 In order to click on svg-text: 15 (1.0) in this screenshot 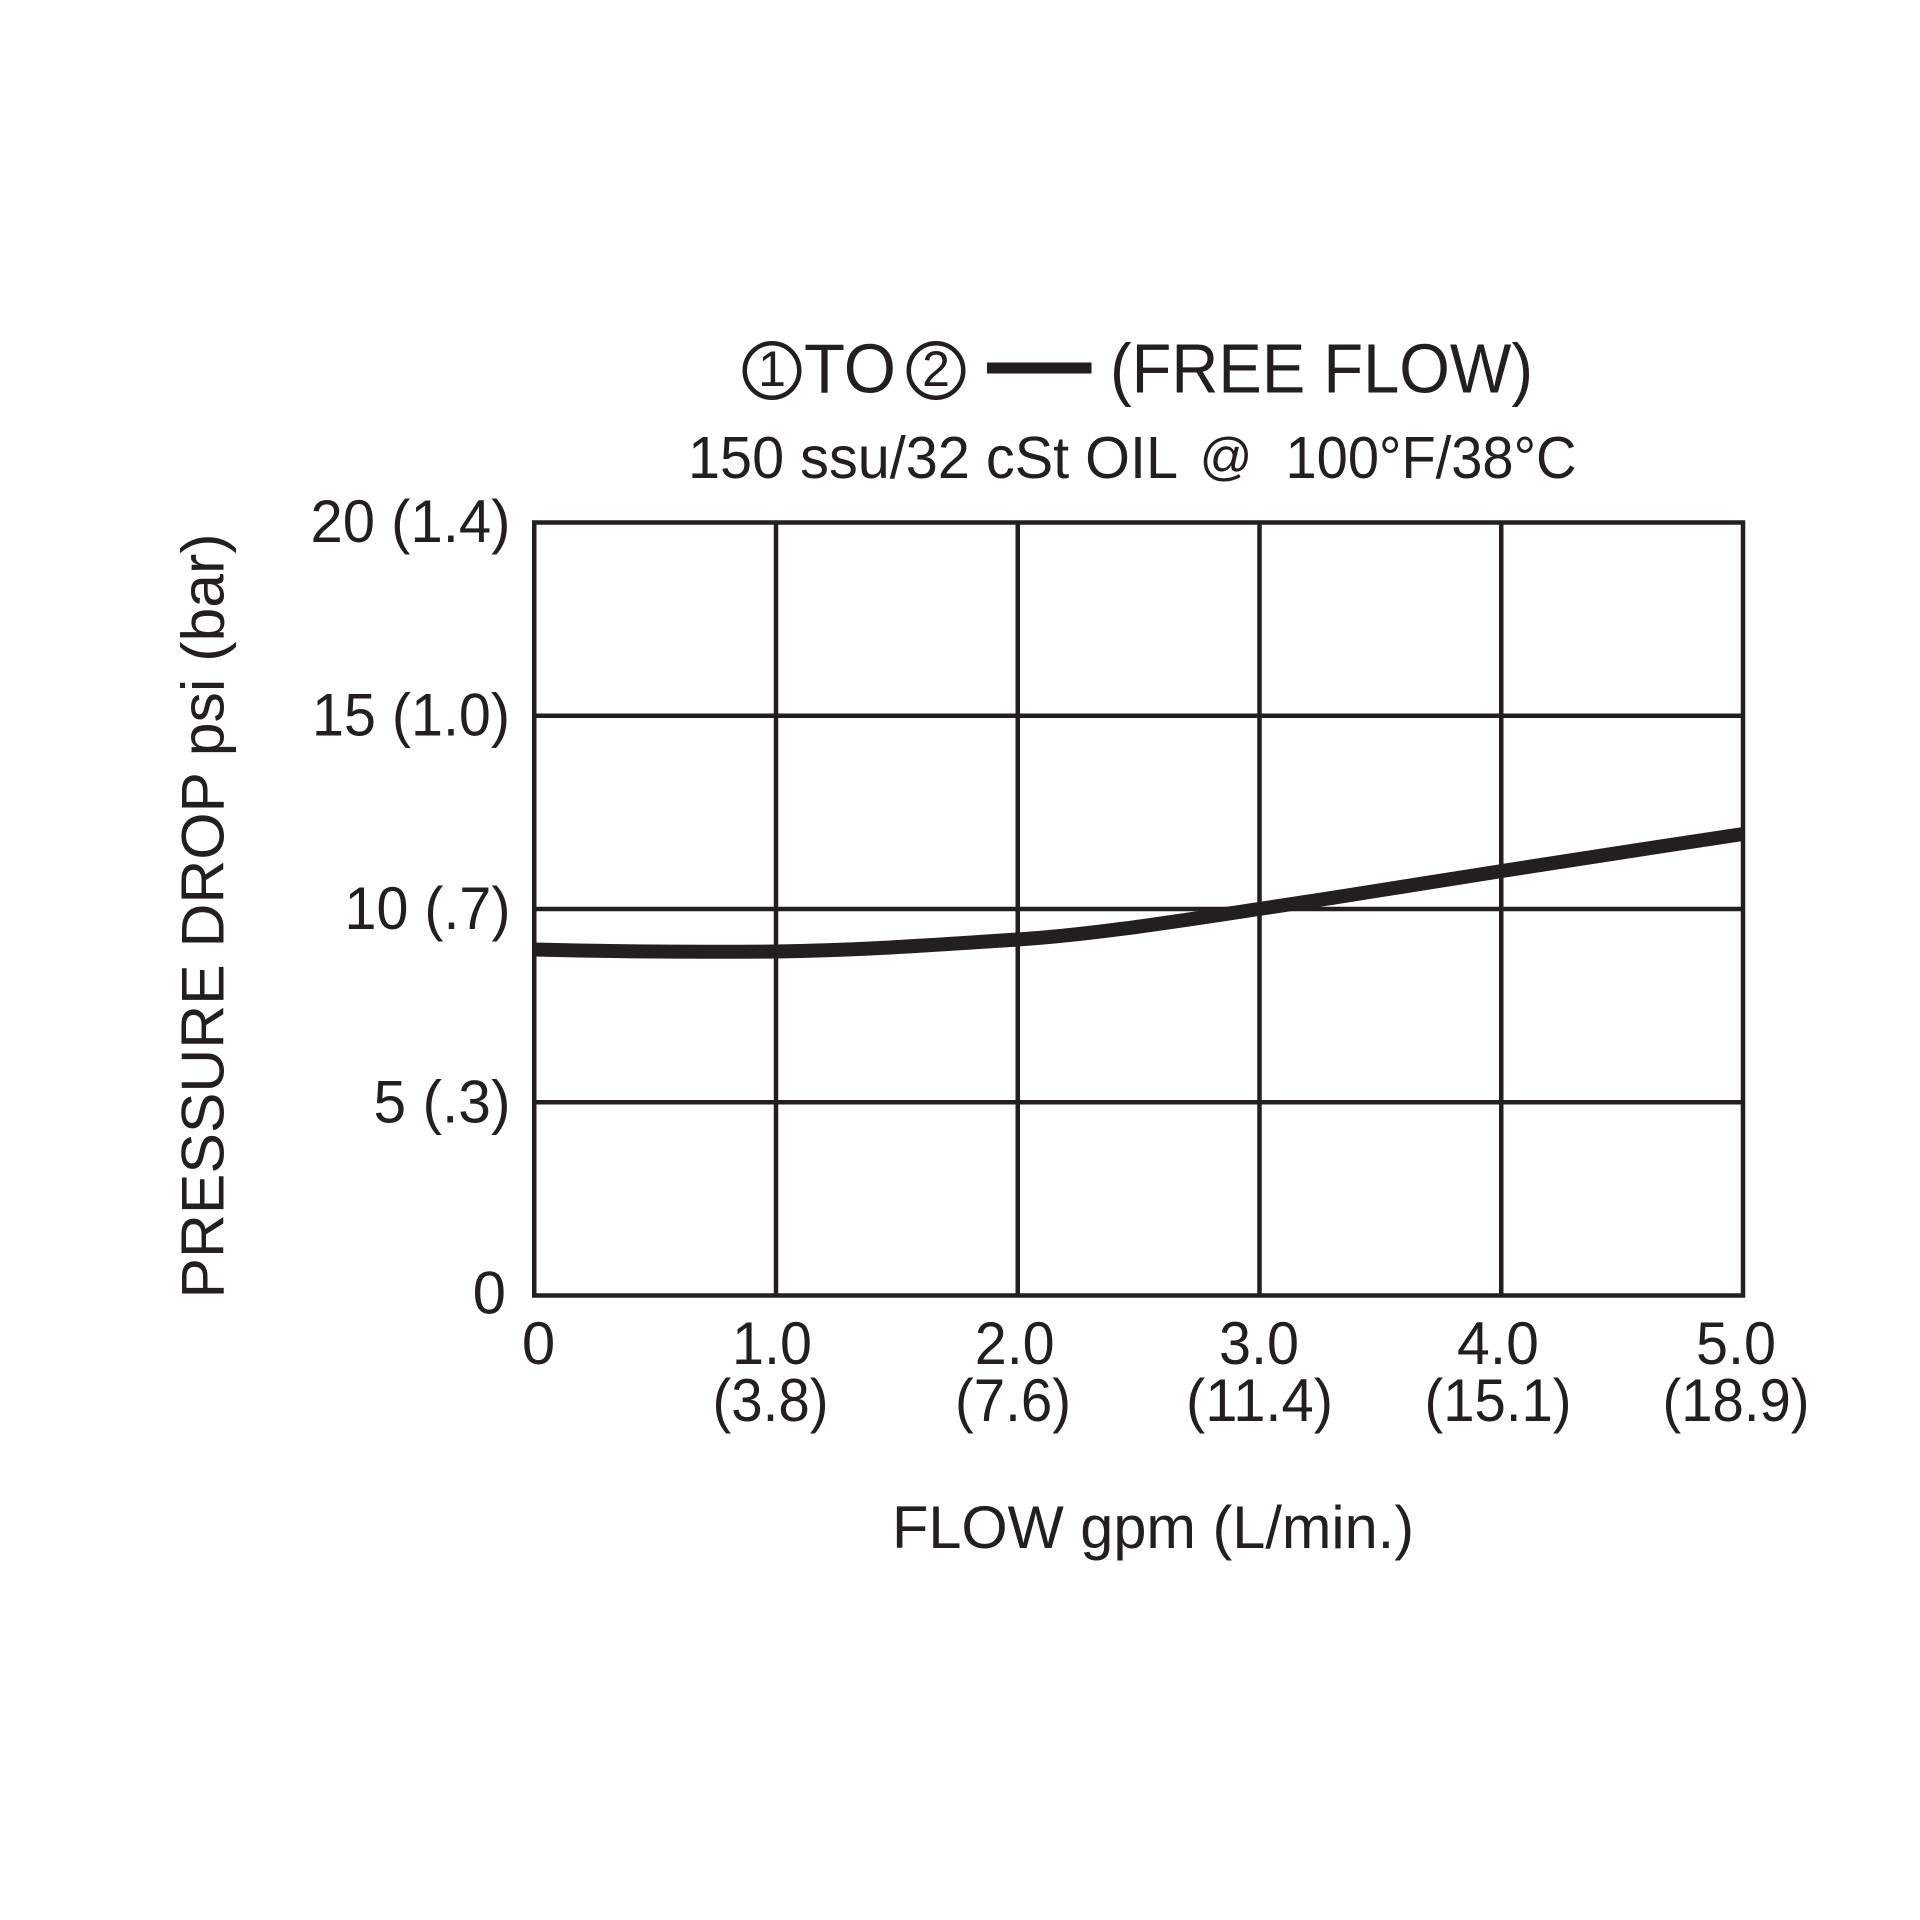, I will do `click(411, 715)`.